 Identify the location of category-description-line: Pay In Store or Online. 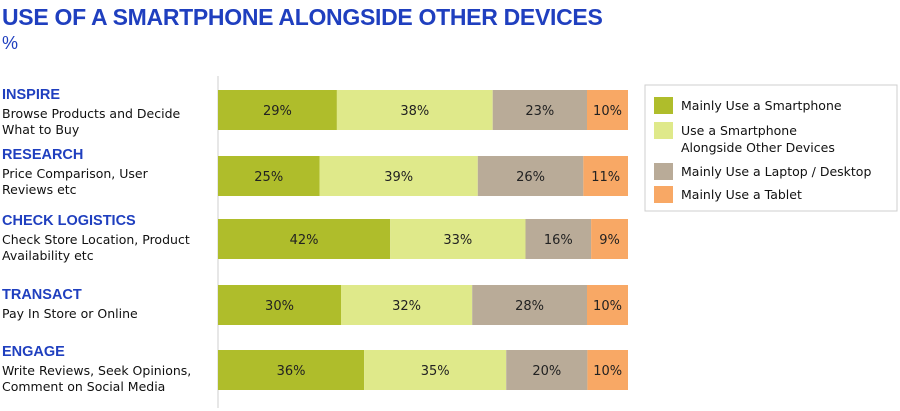
(70, 313).